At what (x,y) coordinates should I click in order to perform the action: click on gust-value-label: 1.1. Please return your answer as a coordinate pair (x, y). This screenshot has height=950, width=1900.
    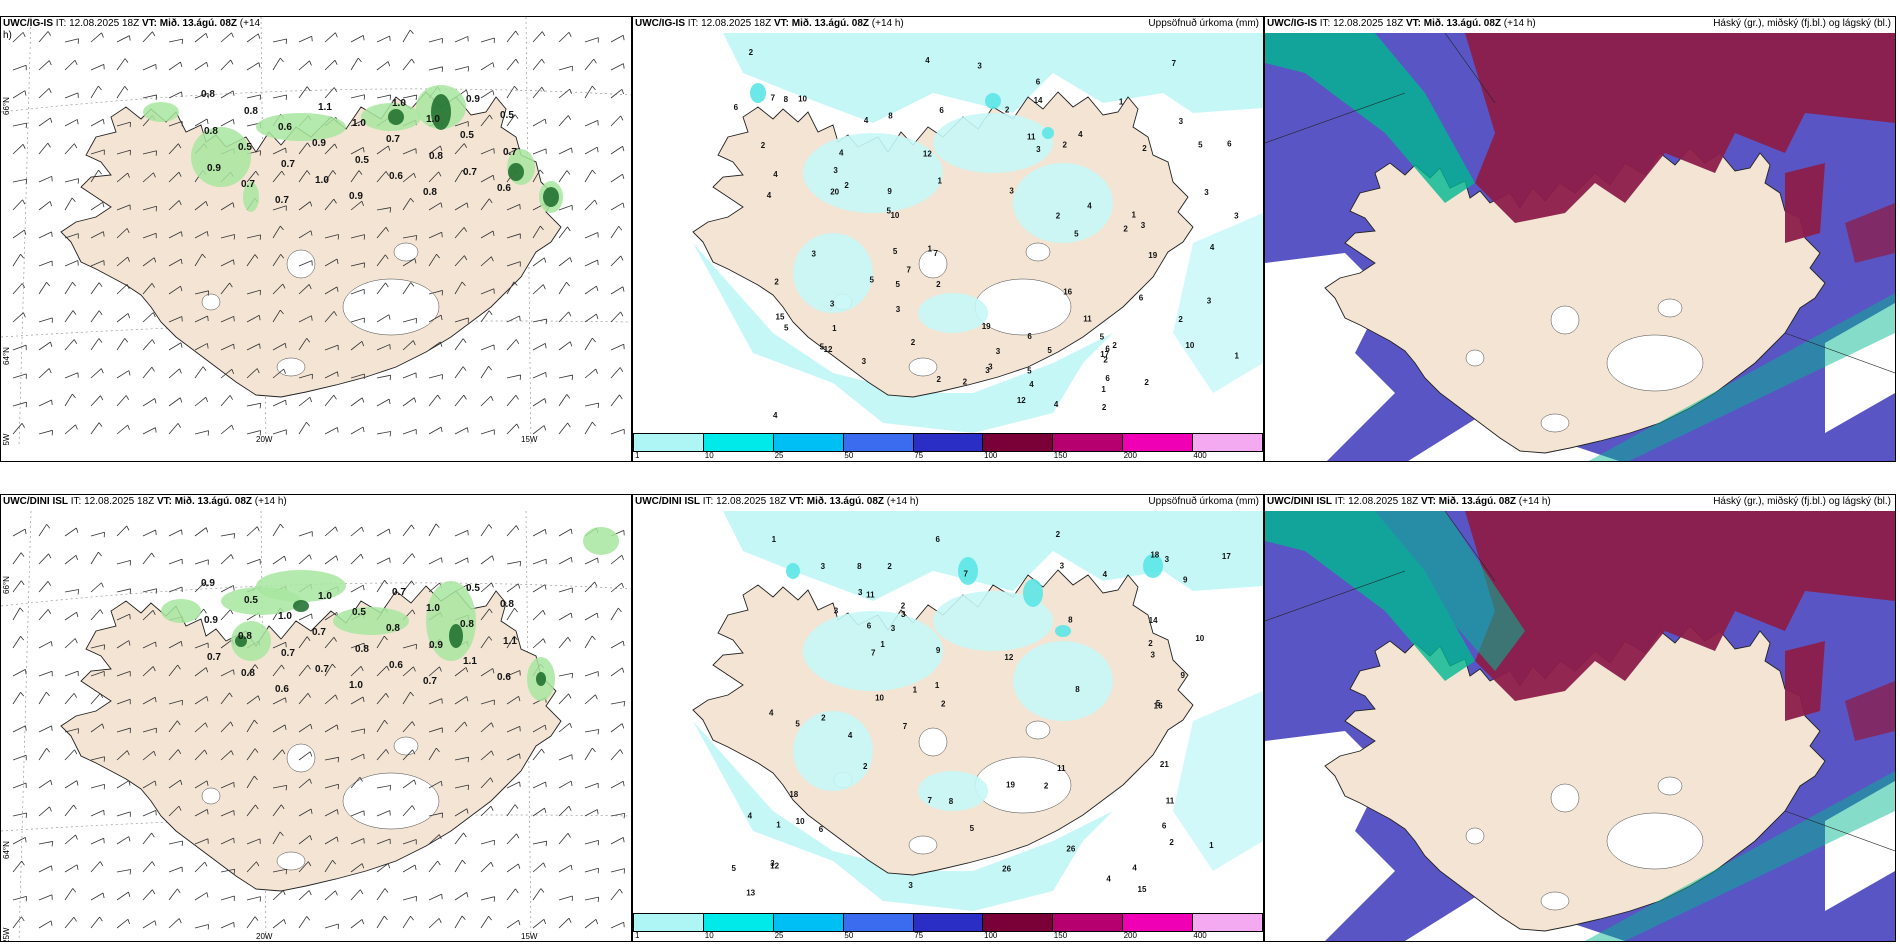
    Looking at the image, I should click on (470, 661).